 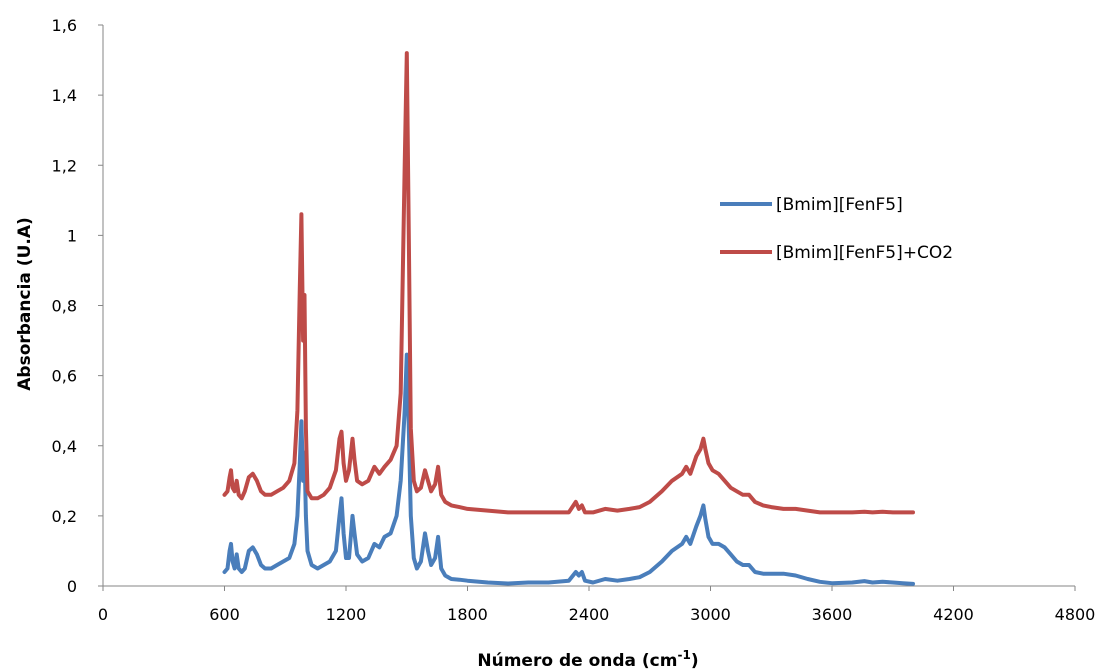 What do you see at coordinates (577, 661) in the screenshot?
I see `x-axis-title-text: Número de onda (cm` at bounding box center [577, 661].